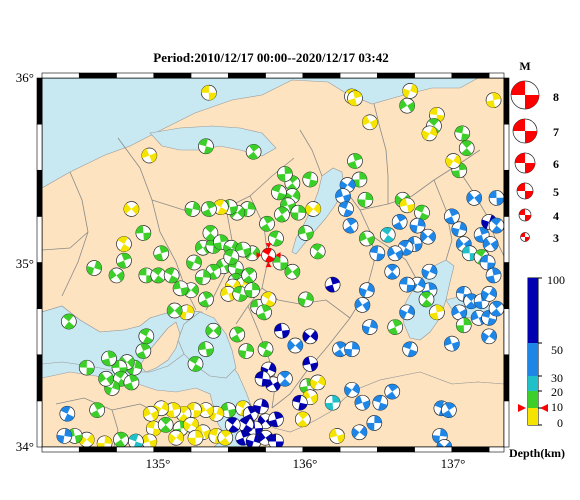 The width and height of the screenshot is (580, 500). What do you see at coordinates (524, 66) in the screenshot?
I see `magnitude-legend-heading: M` at bounding box center [524, 66].